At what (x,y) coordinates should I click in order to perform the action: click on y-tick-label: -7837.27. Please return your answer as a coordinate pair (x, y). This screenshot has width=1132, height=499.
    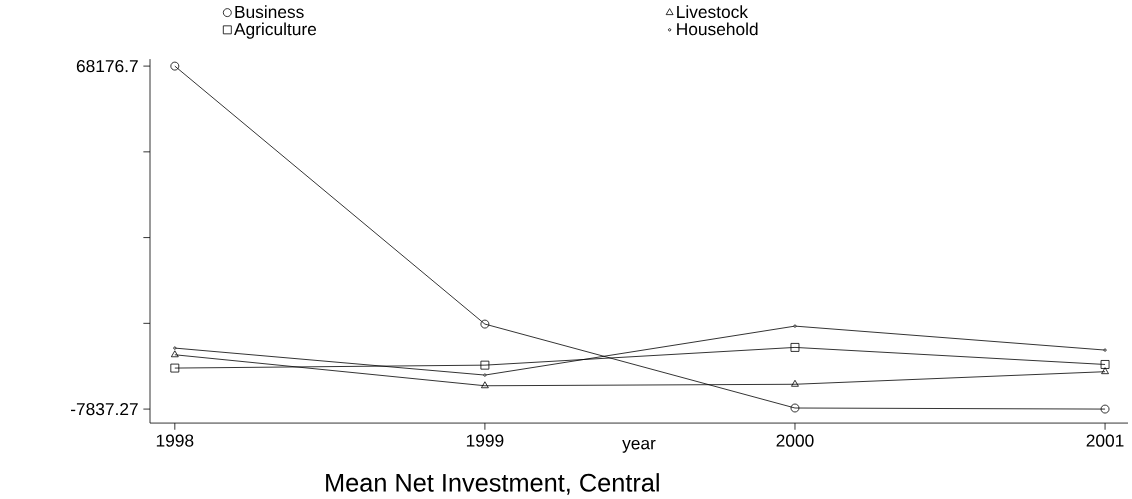
    Looking at the image, I should click on (104, 409).